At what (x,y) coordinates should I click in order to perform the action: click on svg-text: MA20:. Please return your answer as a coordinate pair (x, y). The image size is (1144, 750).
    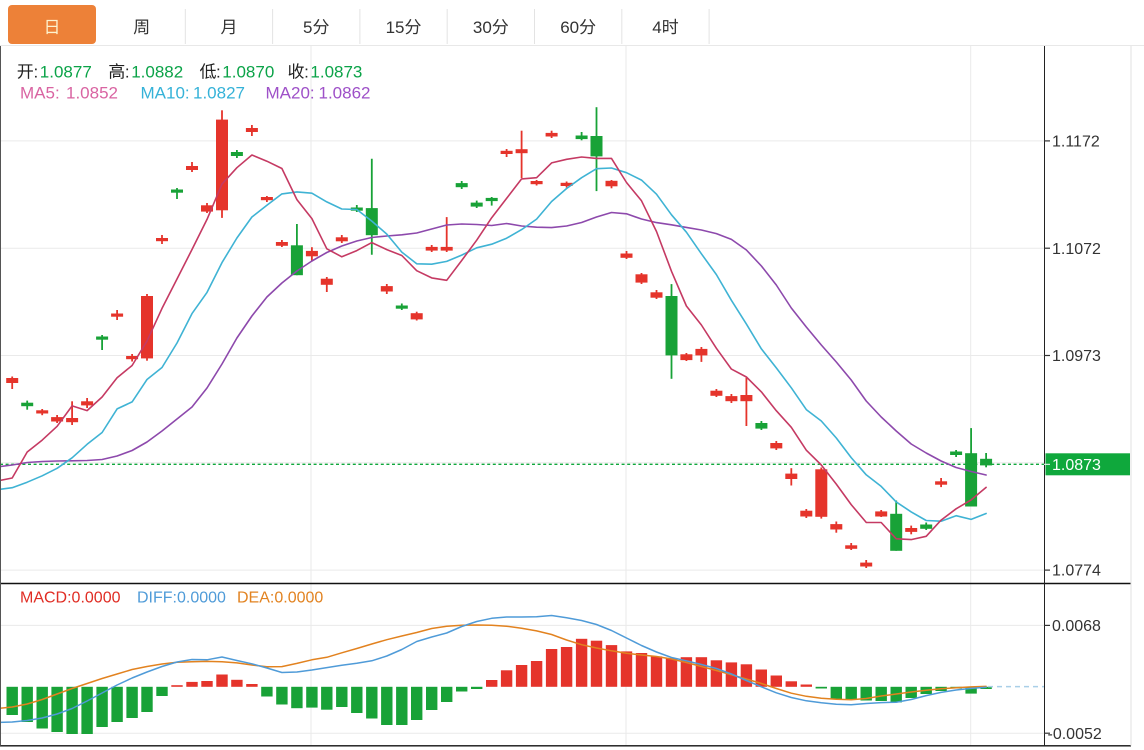
    Looking at the image, I should click on (290, 93).